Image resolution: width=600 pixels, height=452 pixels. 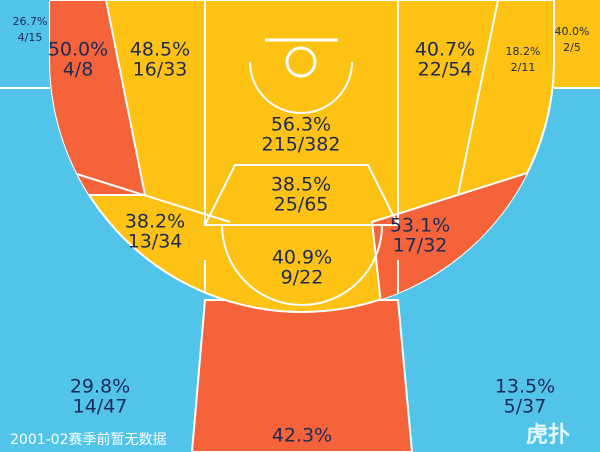 I want to click on zone-shots: 16/33, so click(x=160, y=70).